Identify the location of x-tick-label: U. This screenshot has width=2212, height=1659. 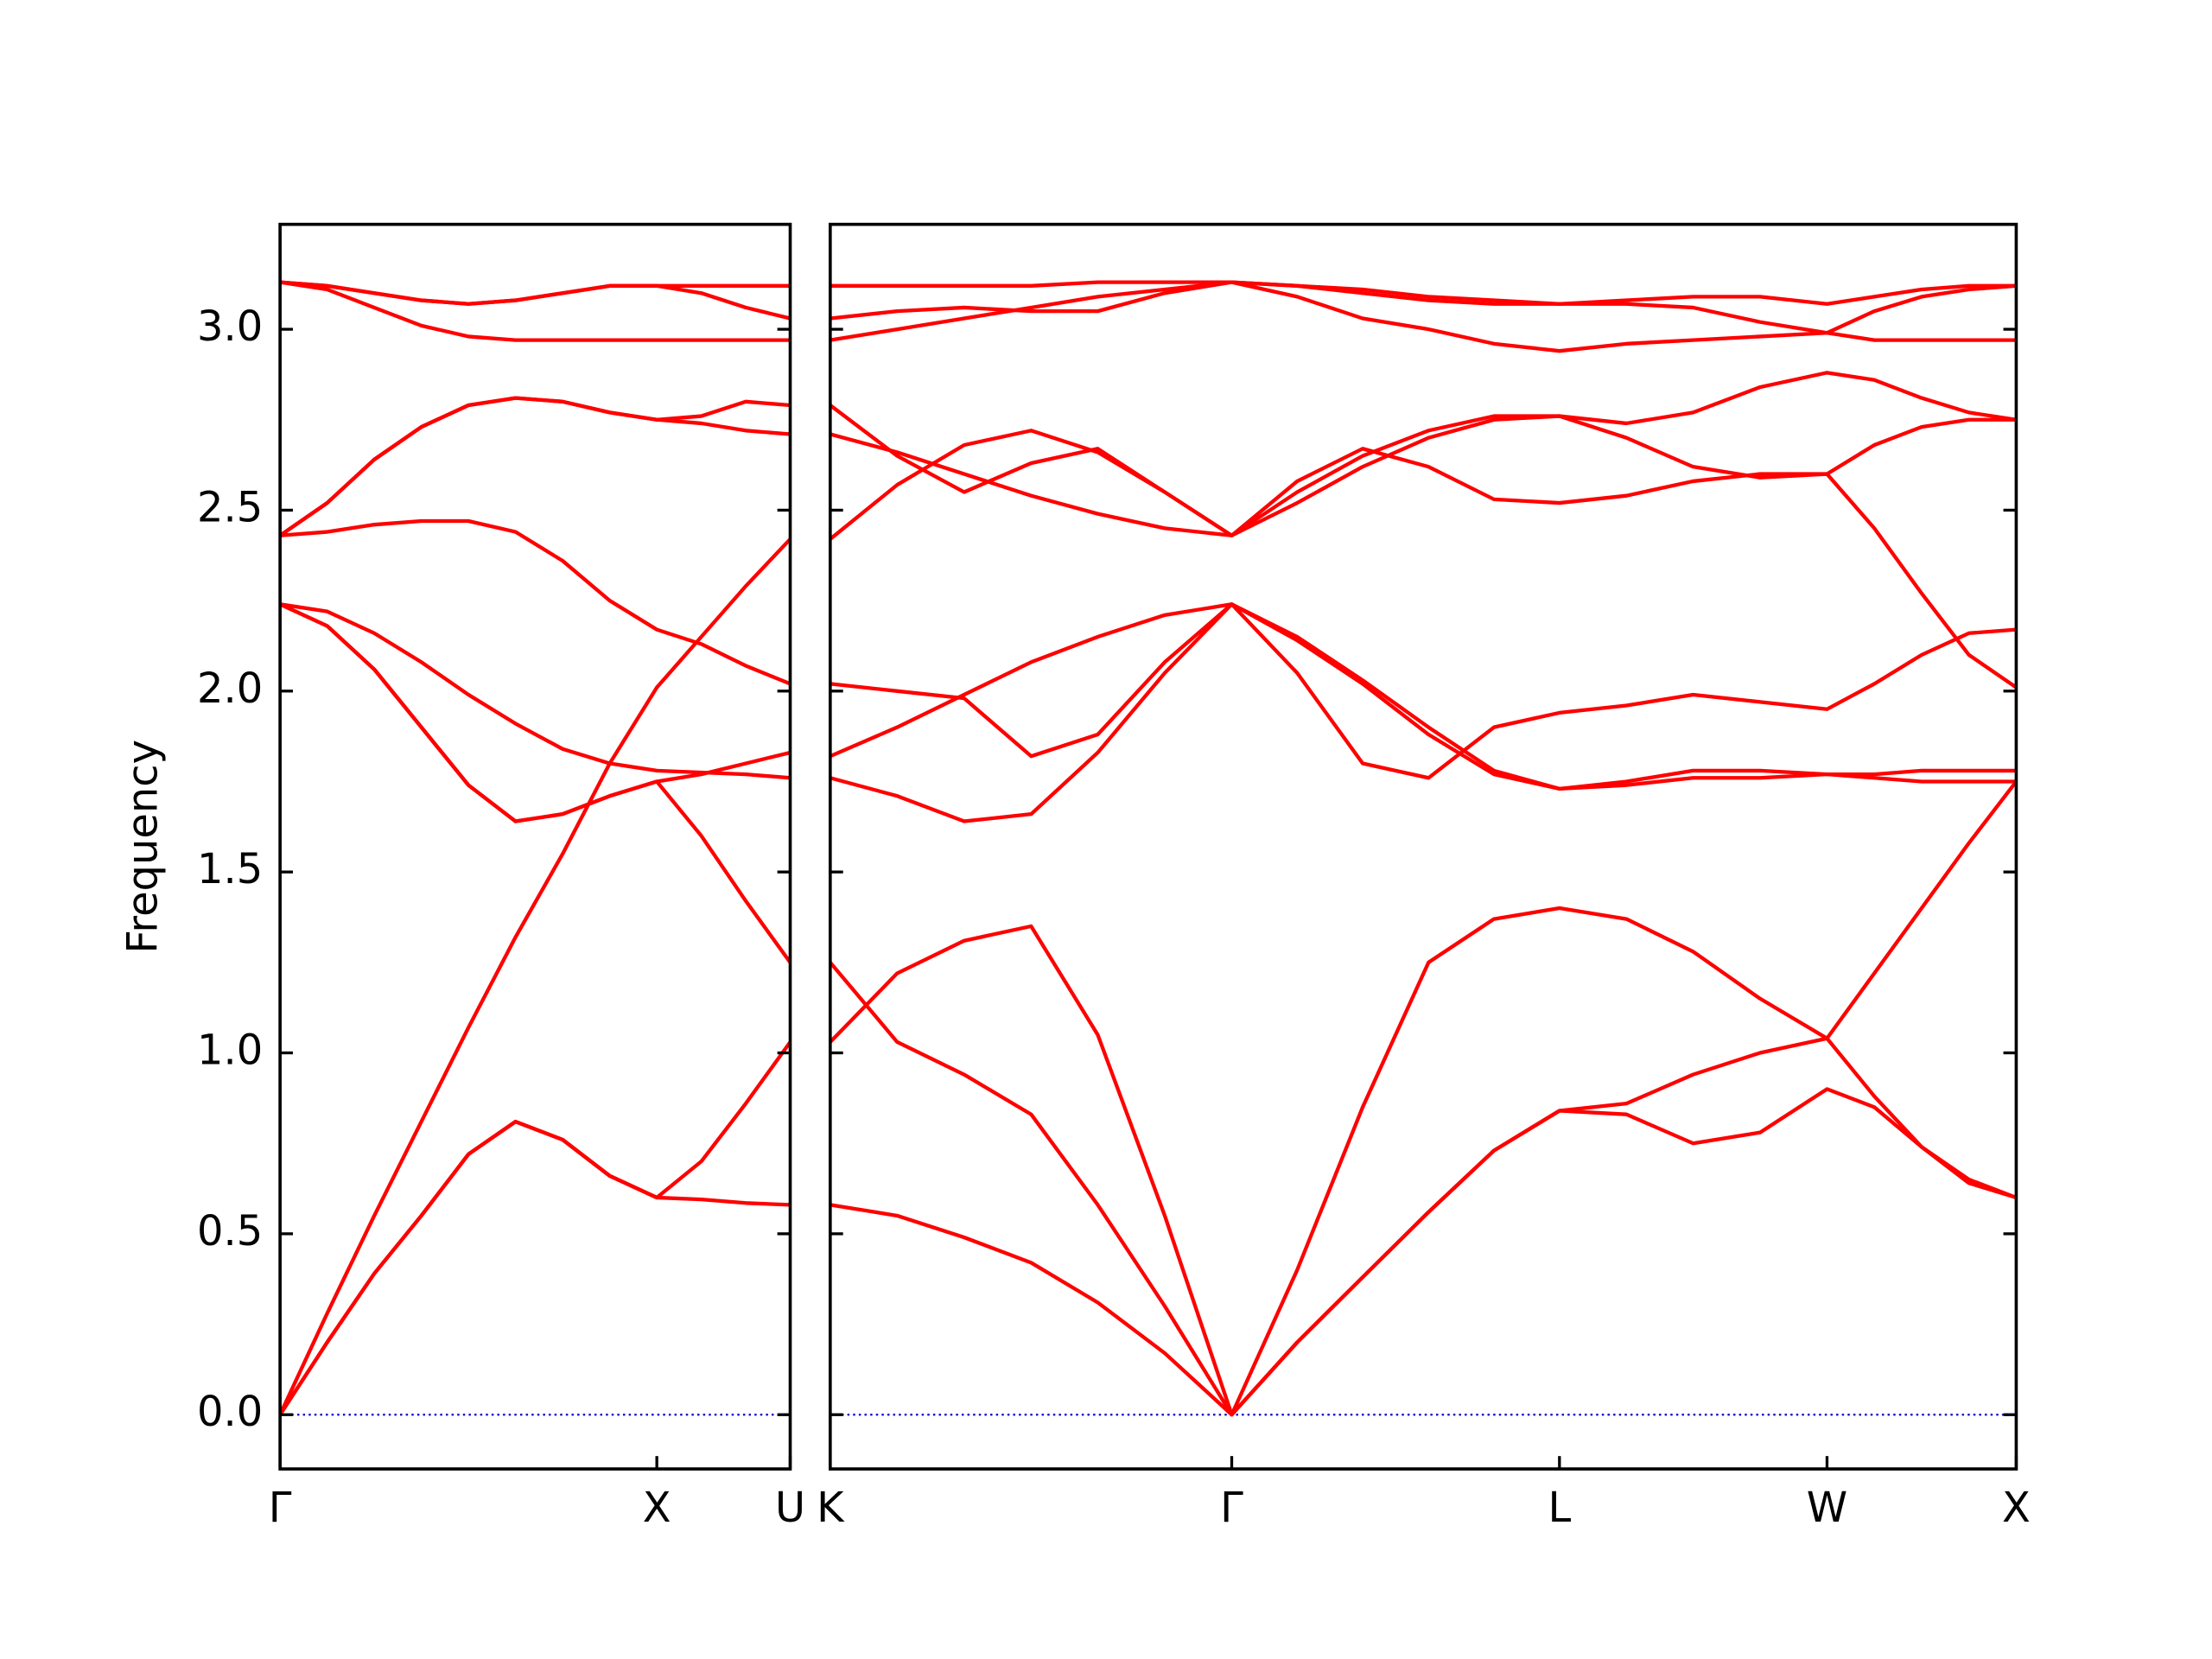
(790, 1508).